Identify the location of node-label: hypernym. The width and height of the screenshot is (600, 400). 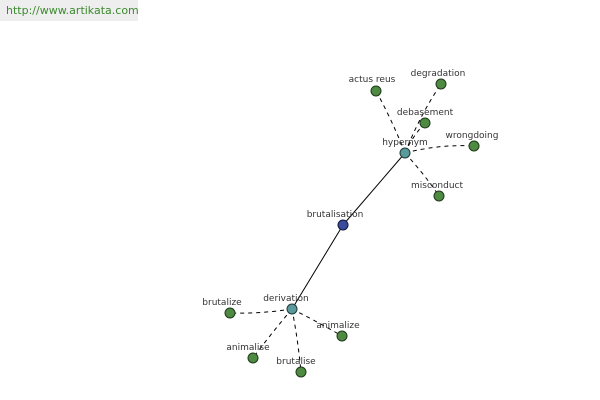
(405, 143).